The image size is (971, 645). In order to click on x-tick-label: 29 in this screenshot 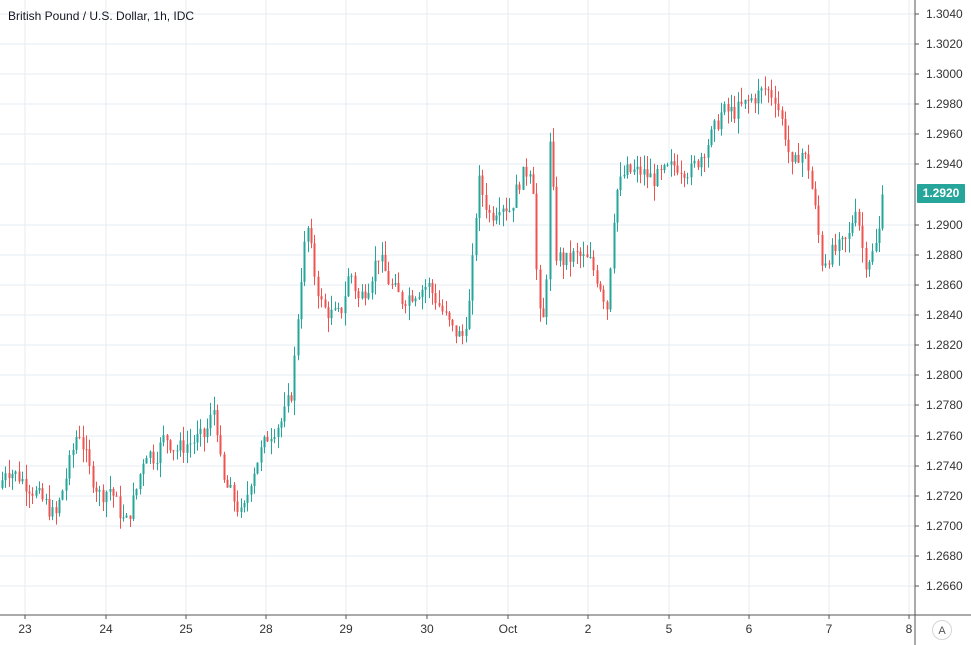, I will do `click(346, 629)`.